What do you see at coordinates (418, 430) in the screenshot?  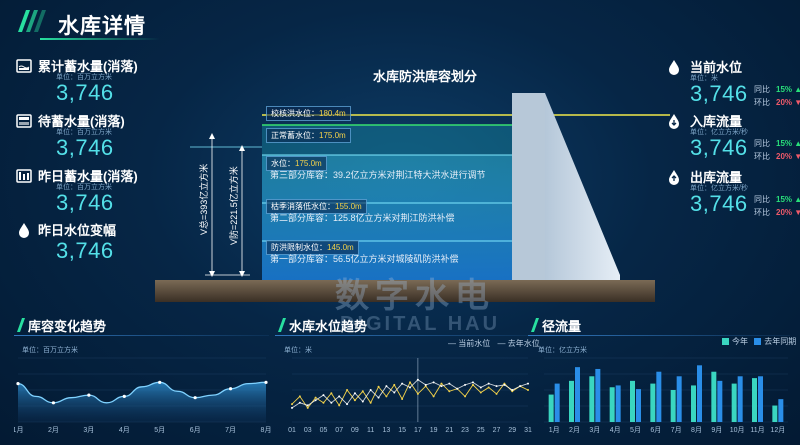 I see `x-tick-label: 17` at bounding box center [418, 430].